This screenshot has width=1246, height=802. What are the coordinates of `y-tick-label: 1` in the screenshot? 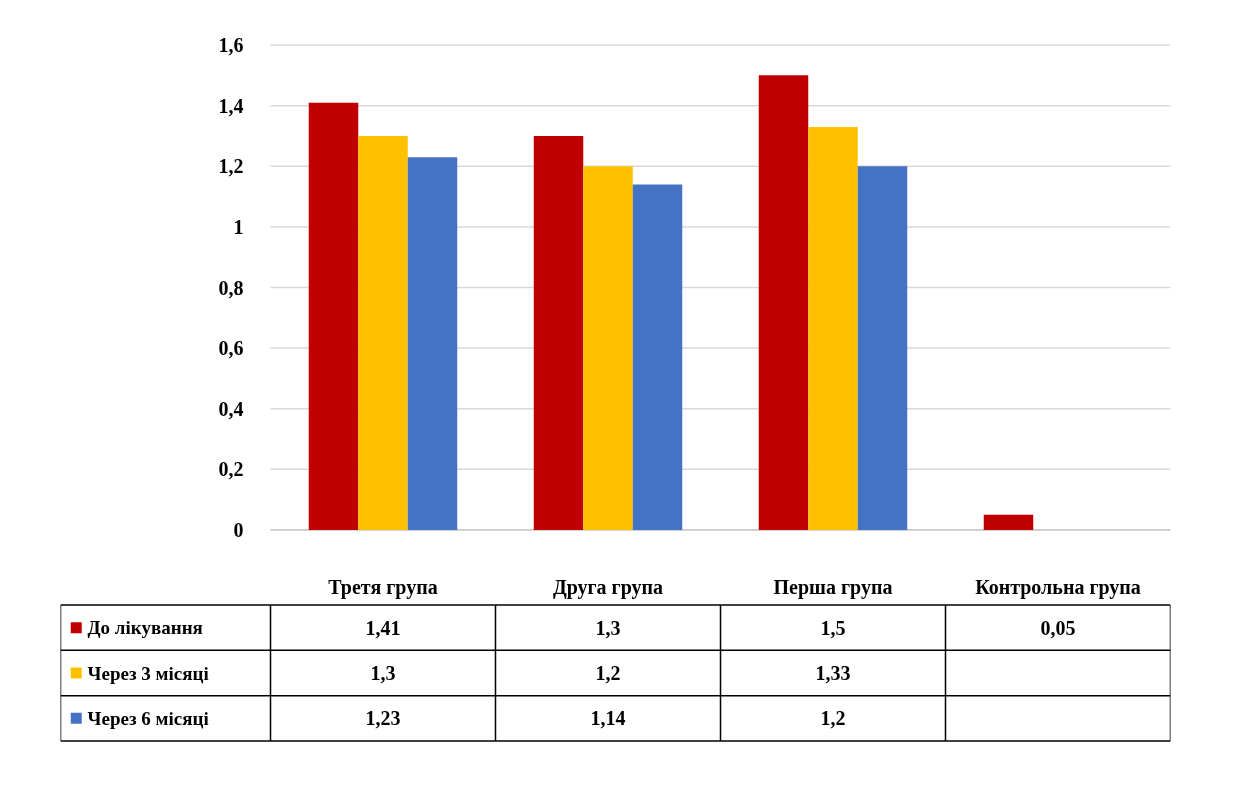 It's located at (238, 226).